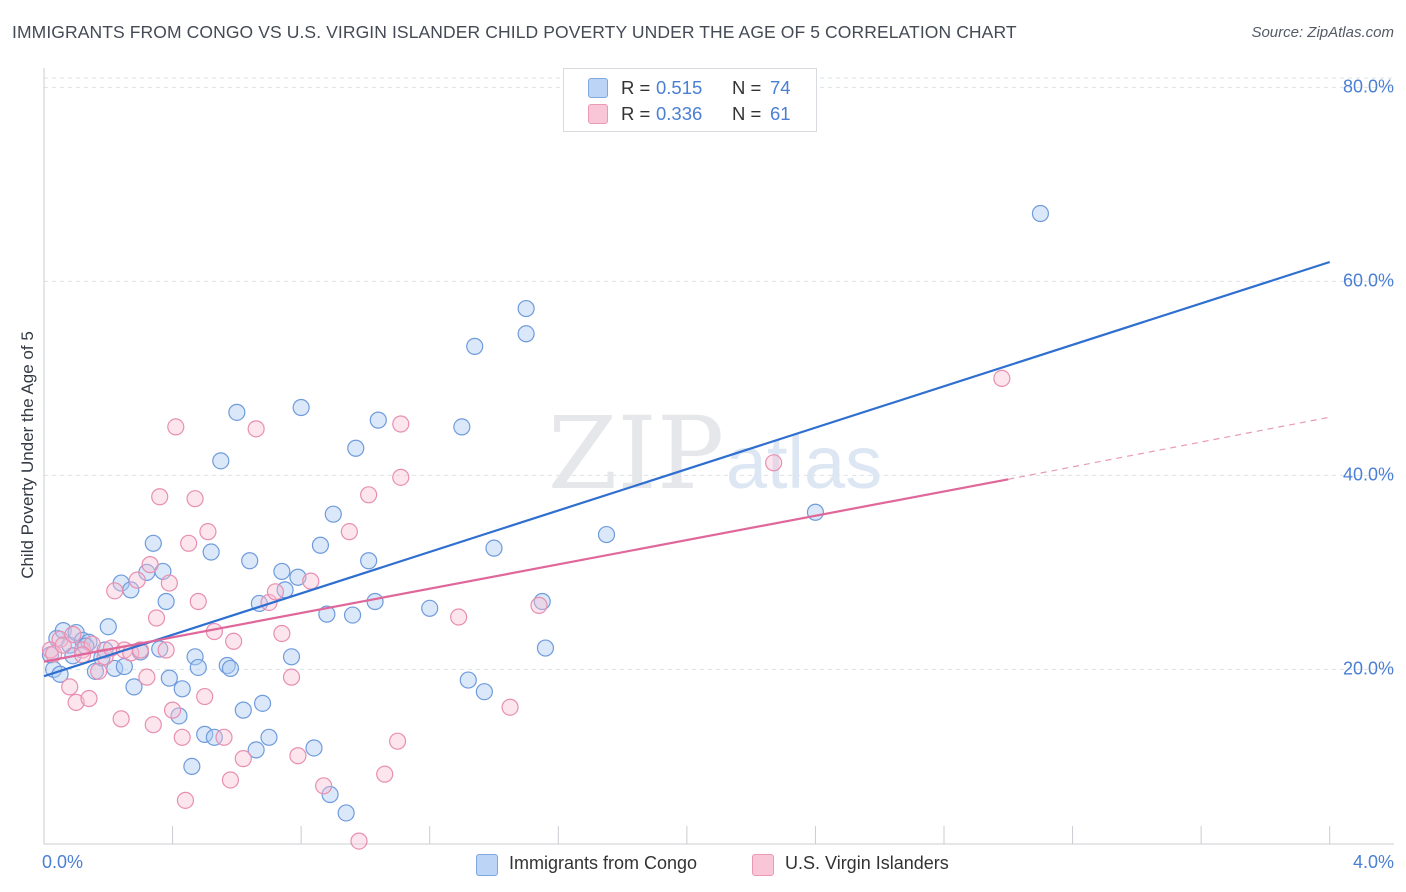  Describe the element at coordinates (1368, 86) in the screenshot. I see `y-tick-label: 80.0%` at that location.